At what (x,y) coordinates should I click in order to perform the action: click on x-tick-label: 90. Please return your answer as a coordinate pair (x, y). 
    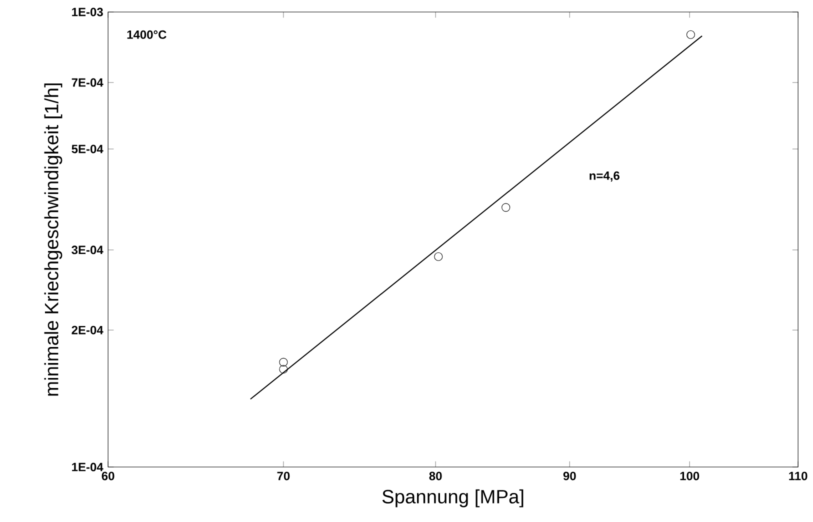
    Looking at the image, I should click on (569, 476).